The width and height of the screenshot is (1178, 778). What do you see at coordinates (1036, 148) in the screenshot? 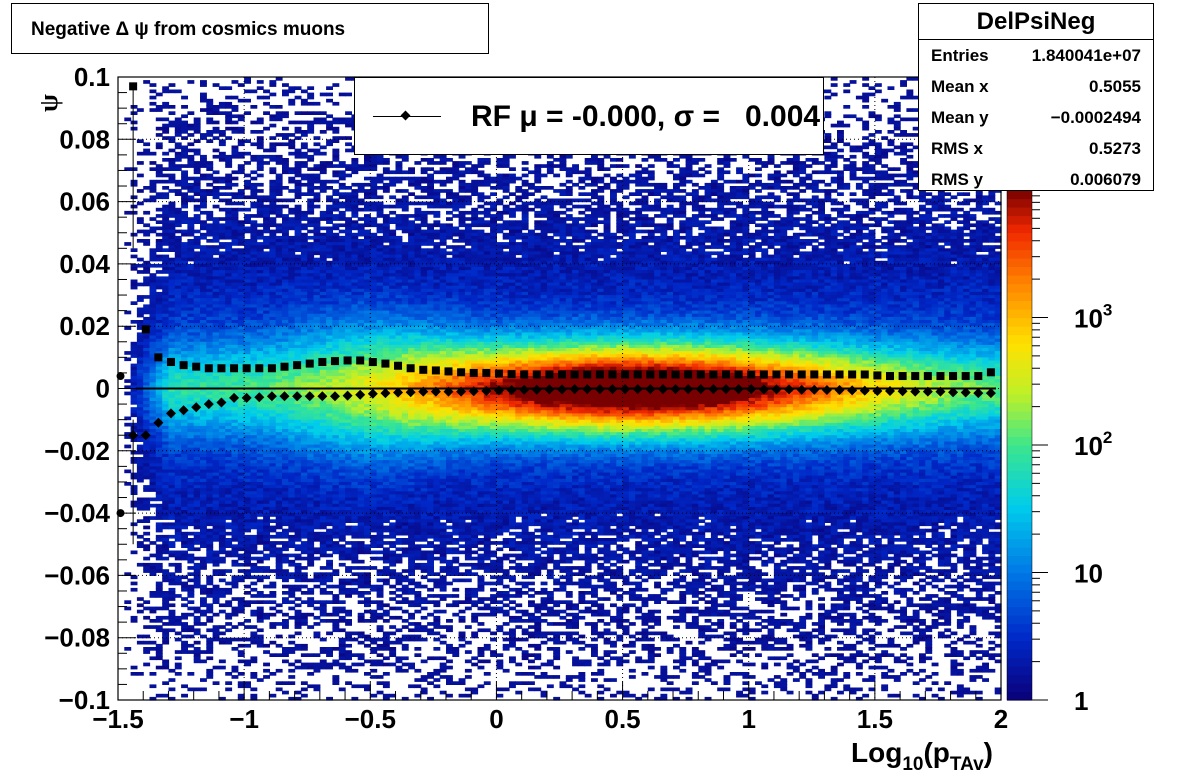
I see `stats-row-rms-x: RMS x 0.5273` at bounding box center [1036, 148].